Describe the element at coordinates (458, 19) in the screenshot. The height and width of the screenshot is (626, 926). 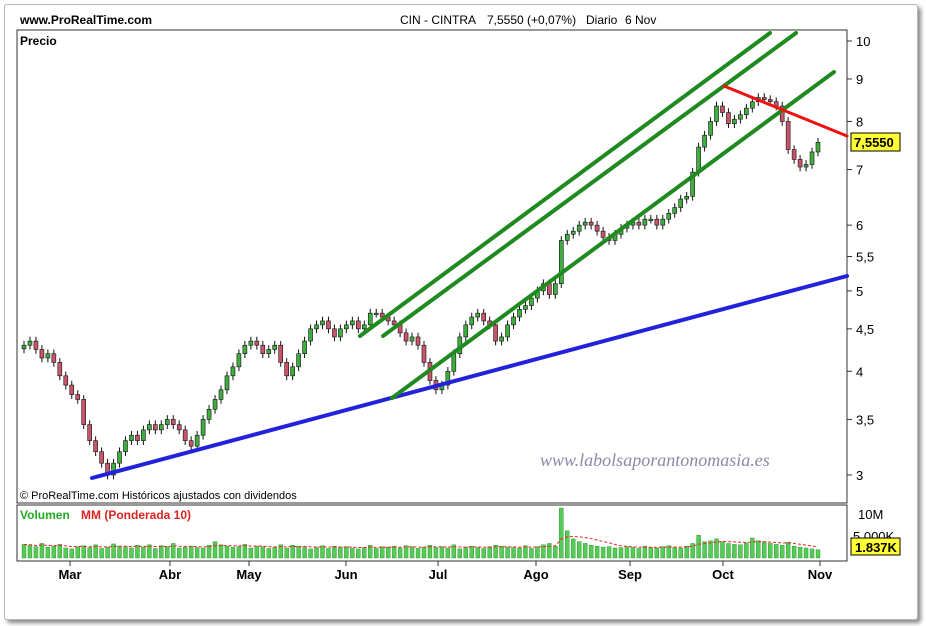
I see `header-bar` at that location.